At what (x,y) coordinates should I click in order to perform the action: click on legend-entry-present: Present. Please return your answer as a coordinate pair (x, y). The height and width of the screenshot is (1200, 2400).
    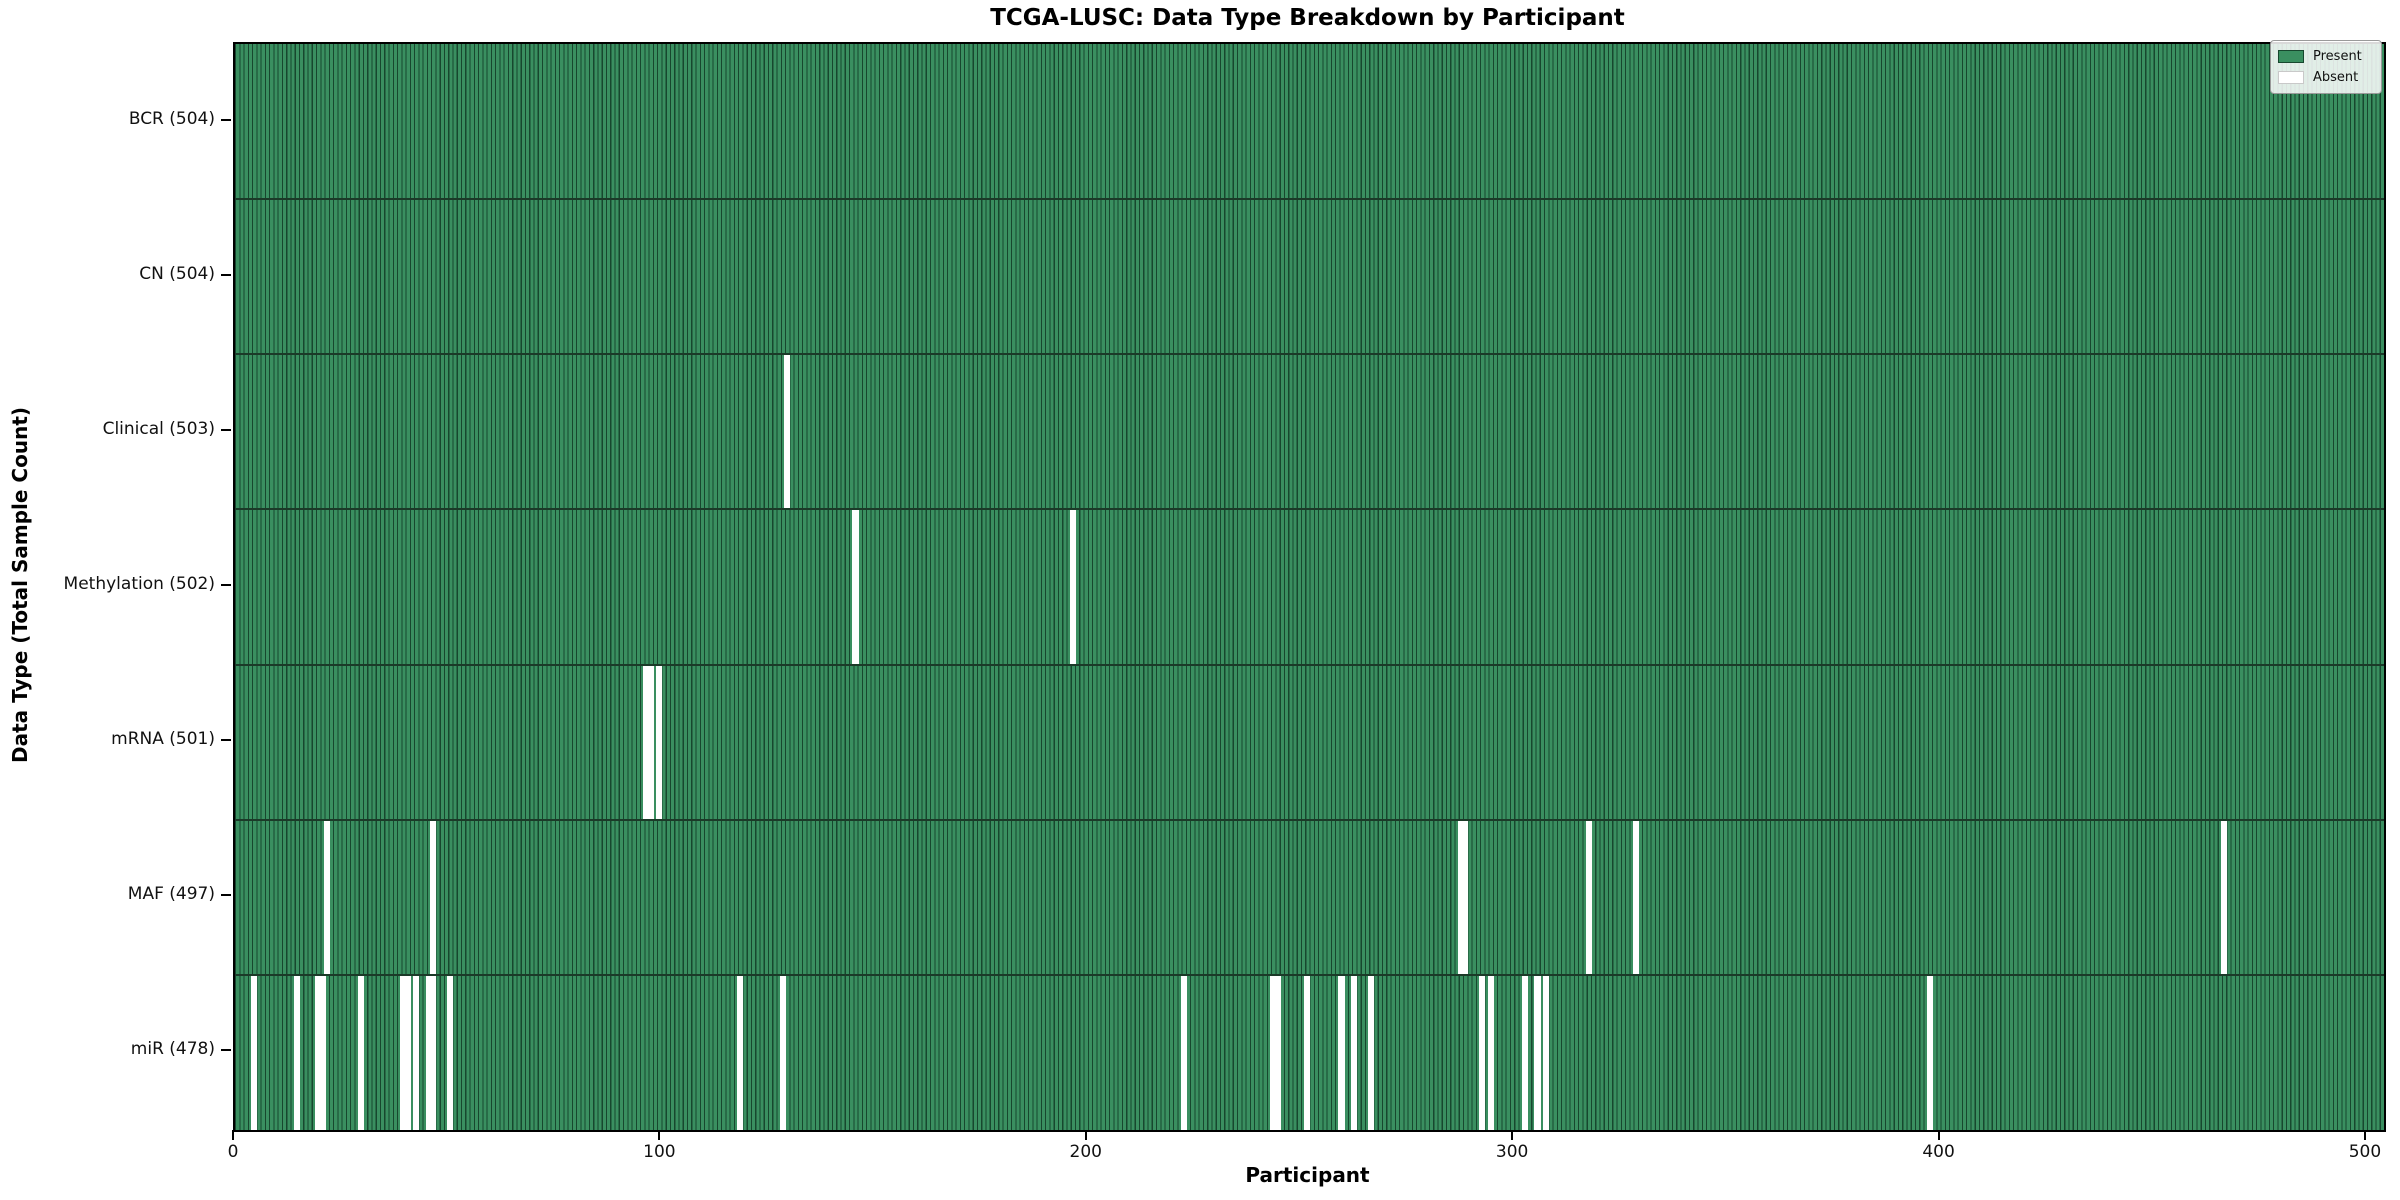
    Looking at the image, I should click on (2326, 56).